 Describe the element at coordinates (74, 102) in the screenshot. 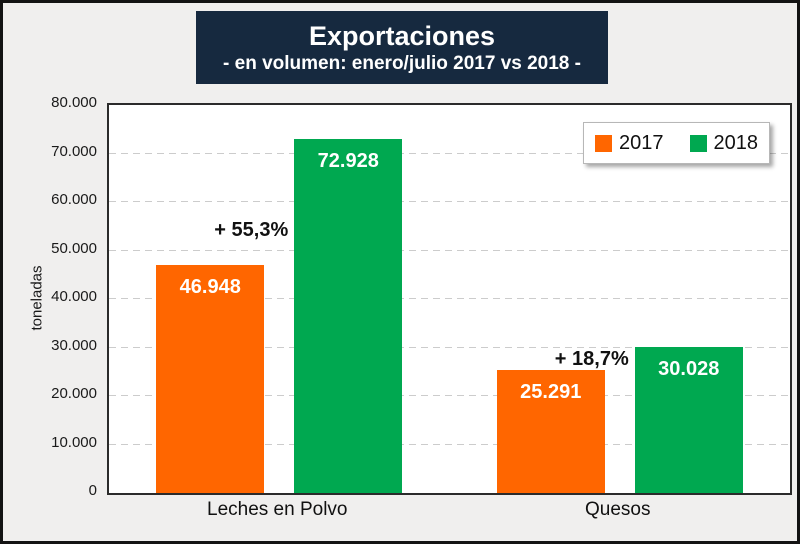

I see `y-tick-80000: 80.000` at that location.